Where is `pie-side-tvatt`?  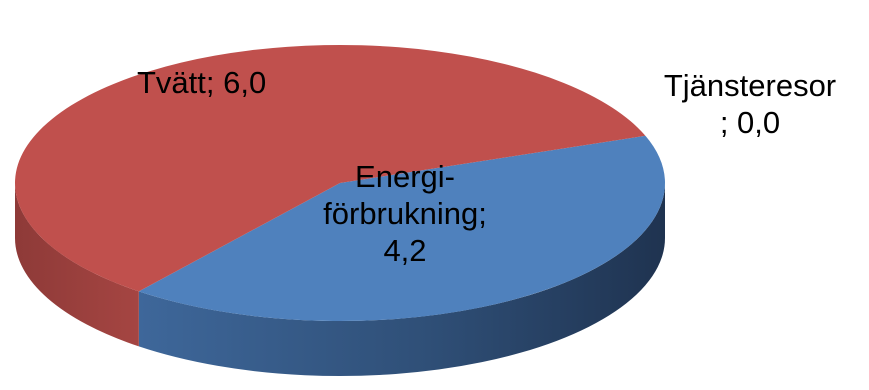 pie-side-tvatt is located at coordinates (77, 265).